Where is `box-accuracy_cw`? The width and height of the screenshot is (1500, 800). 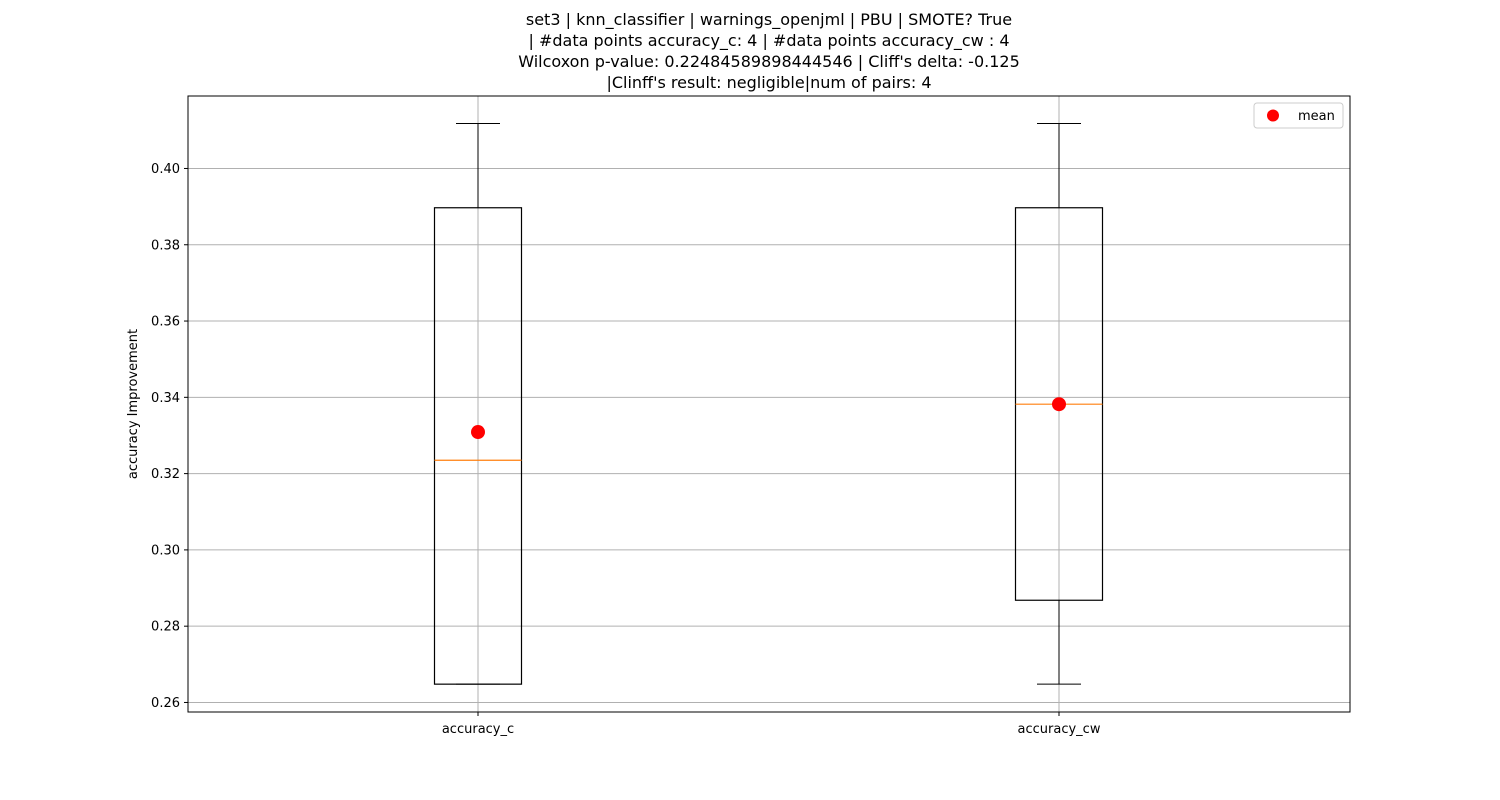 box-accuracy_cw is located at coordinates (1059, 403).